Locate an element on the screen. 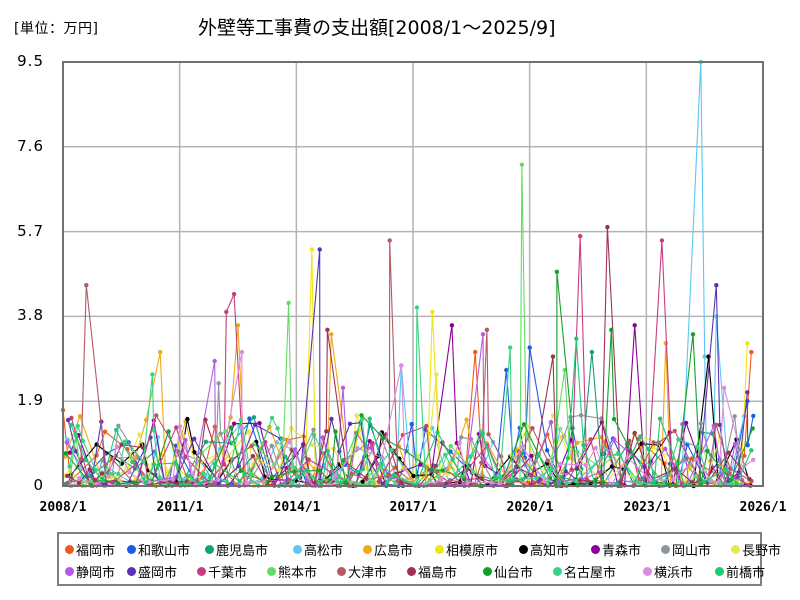 This screenshot has height=600, width=800. legend-row: 福岡市 和歌山市 鹿児島市 高松市 広島市 相模原市 高知市 青森市 岡山市 長野市 is located at coordinates (429, 549).